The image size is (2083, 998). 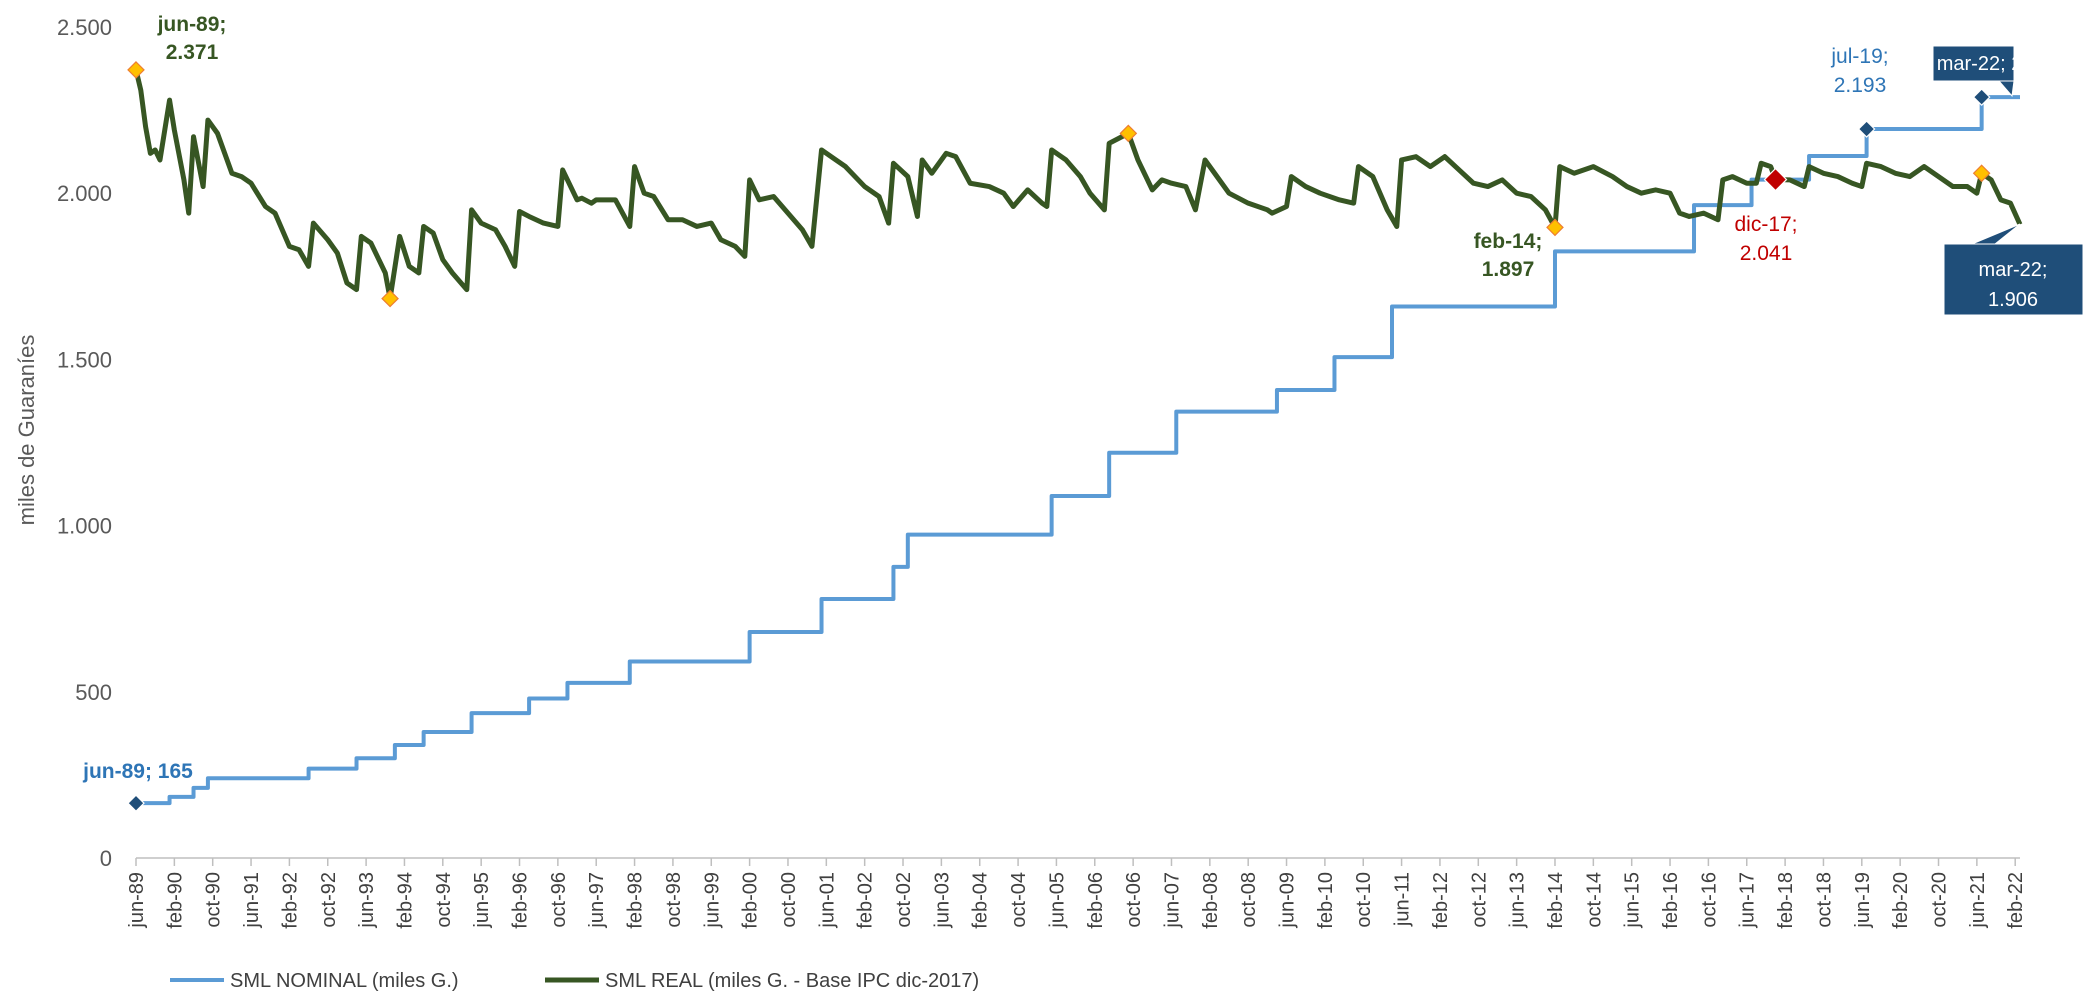 I want to click on data-label-text: jun-89; 165, so click(x=137, y=771).